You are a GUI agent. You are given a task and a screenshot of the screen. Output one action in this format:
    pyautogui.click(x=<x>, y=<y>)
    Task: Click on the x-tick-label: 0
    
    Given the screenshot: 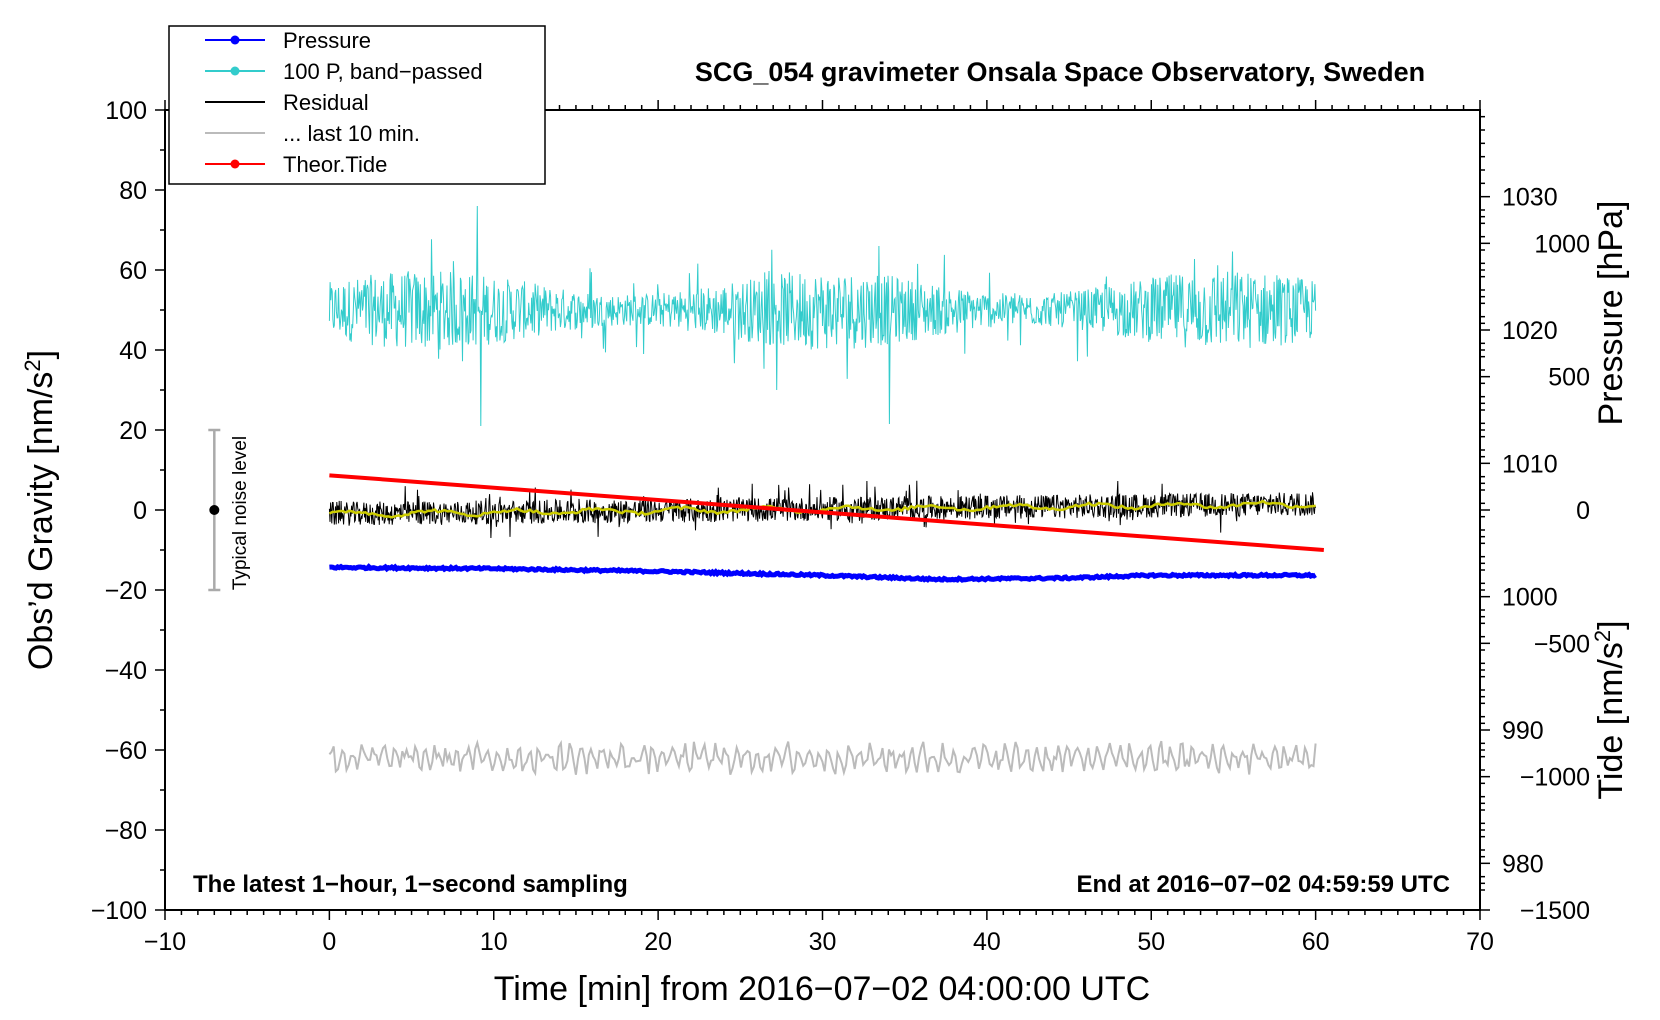 What is the action you would take?
    pyautogui.click(x=329, y=942)
    